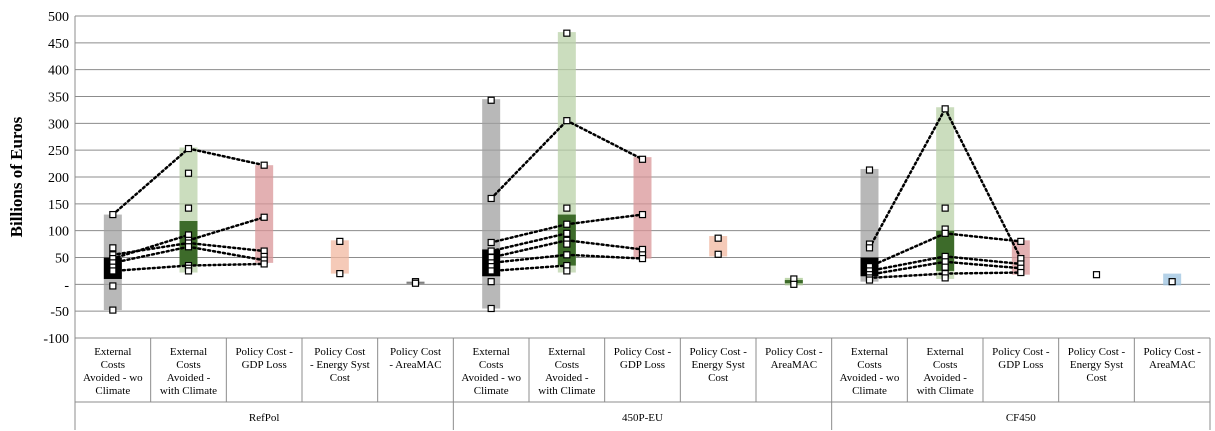  What do you see at coordinates (58, 17) in the screenshot?
I see `y-tick-label: 500` at bounding box center [58, 17].